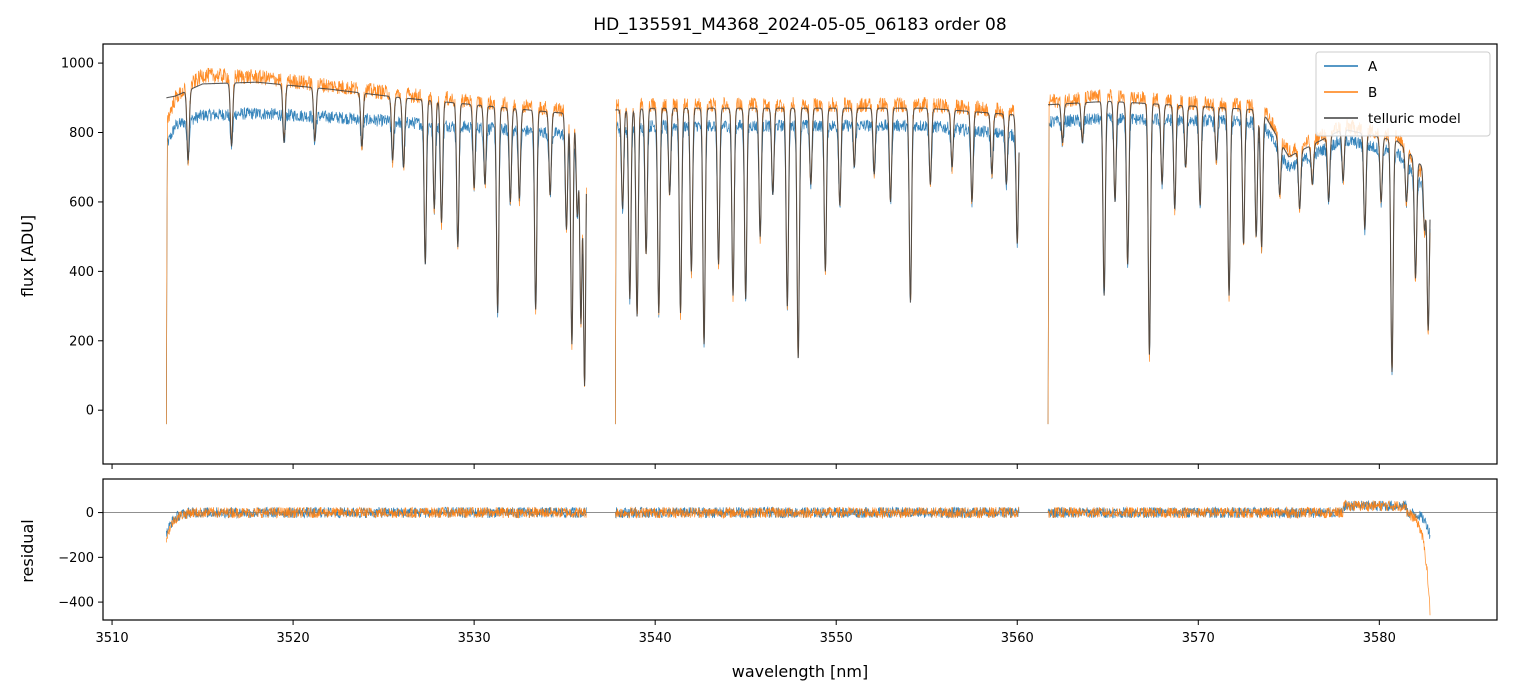 Image resolution: width=1513 pixels, height=696 pixels. What do you see at coordinates (90, 411) in the screenshot?
I see `top-y-tick-label: 0` at bounding box center [90, 411].